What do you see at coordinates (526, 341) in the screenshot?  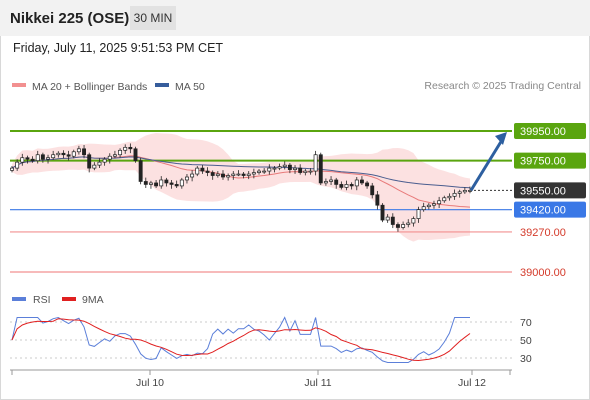 I see `rsi-tick-50: 50` at bounding box center [526, 341].